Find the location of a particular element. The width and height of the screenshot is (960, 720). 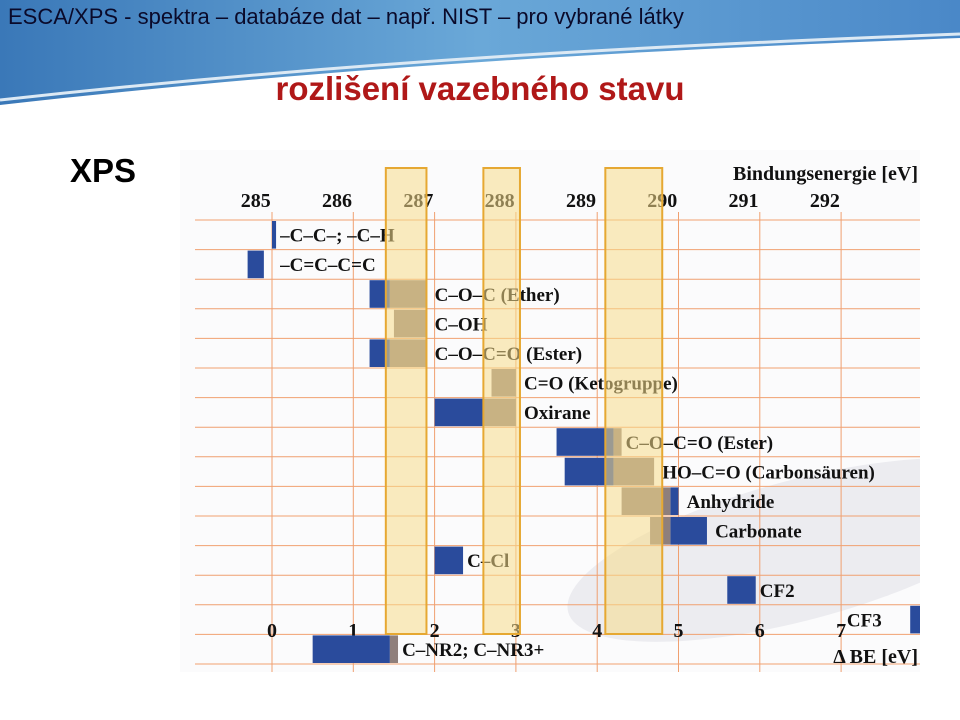

row-compound-label: CF3 is located at coordinates (864, 620).